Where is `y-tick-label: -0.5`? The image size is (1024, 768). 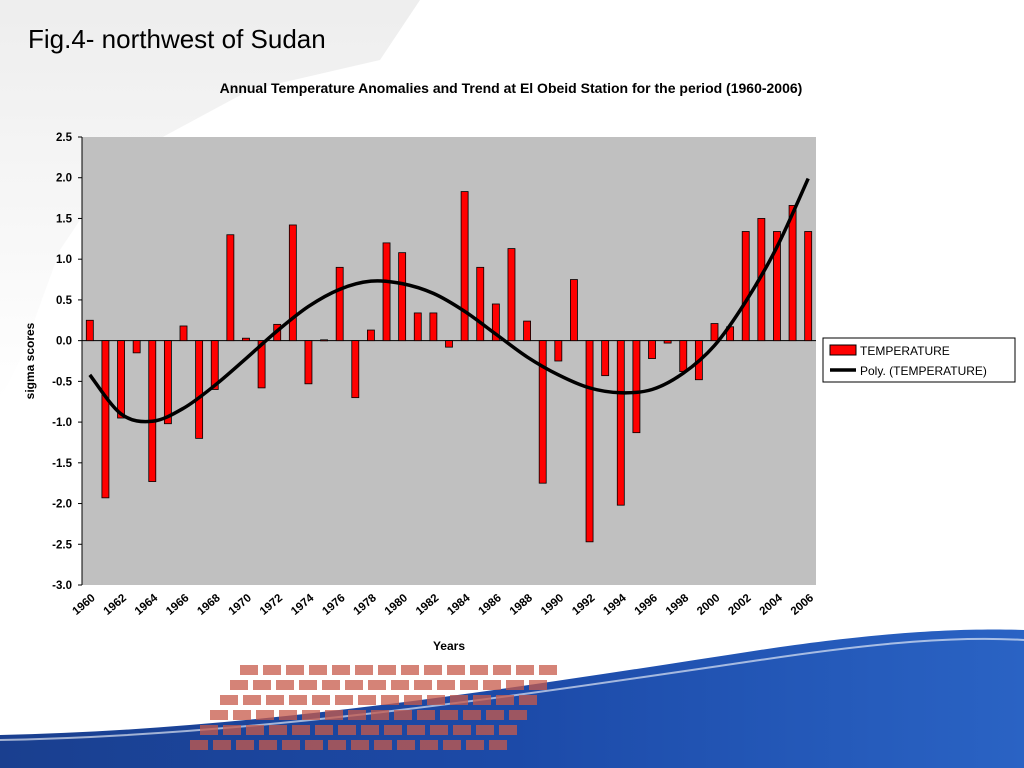
y-tick-label: -0.5 is located at coordinates (62, 382).